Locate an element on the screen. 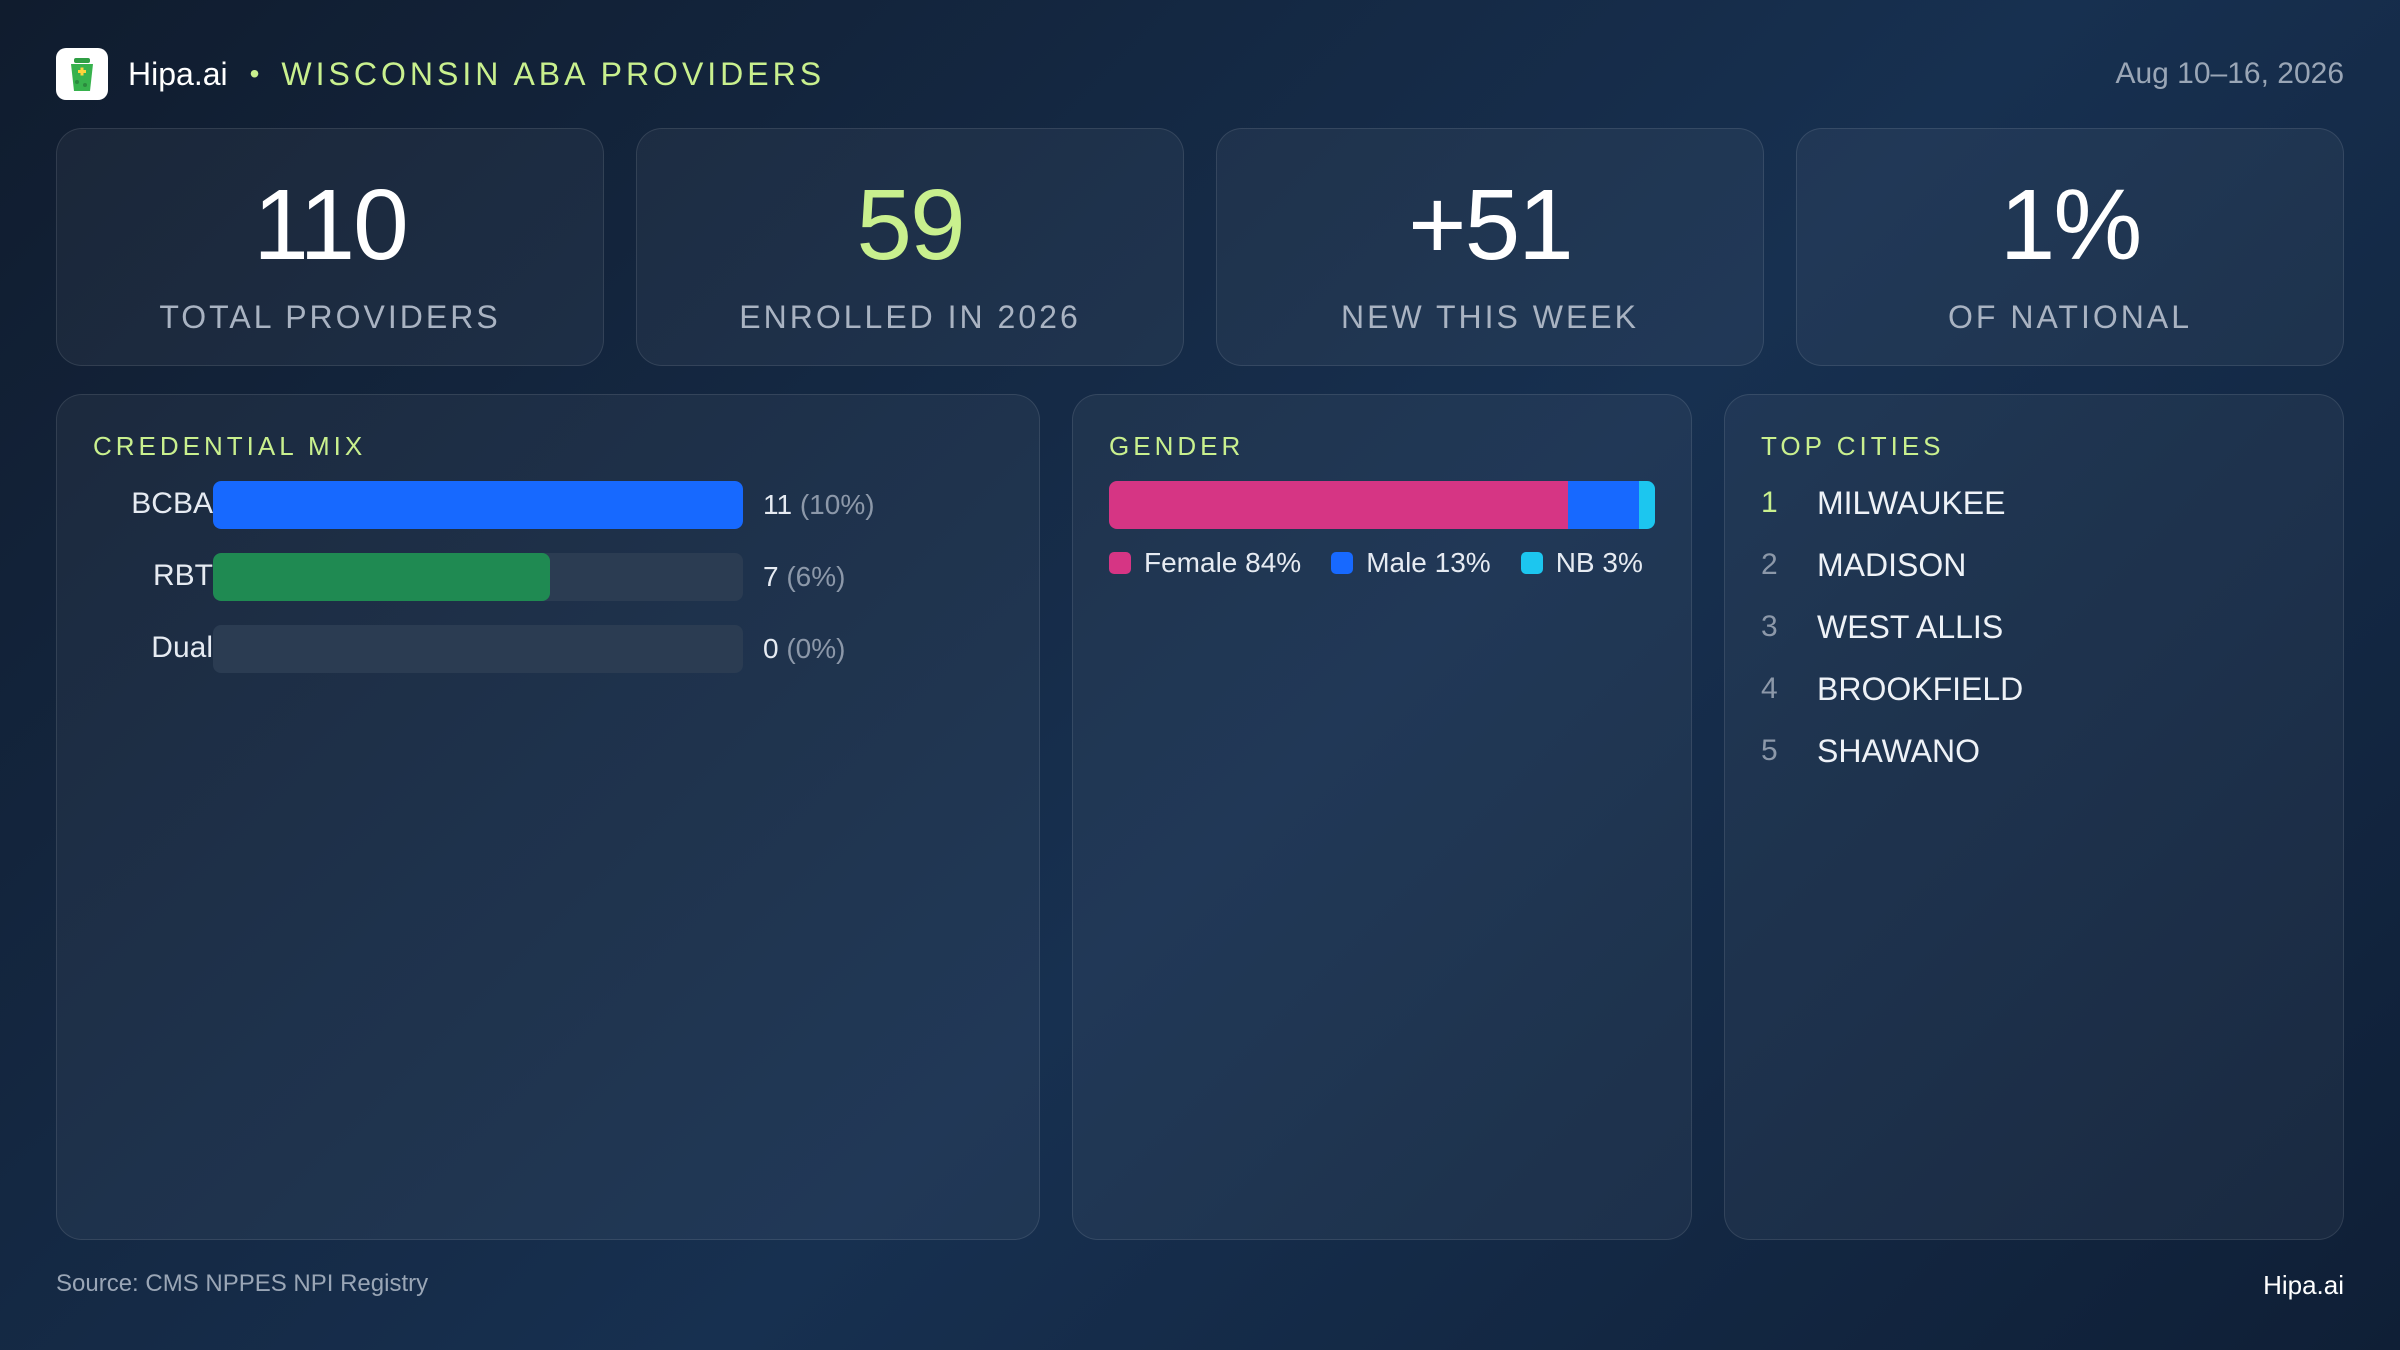 The height and width of the screenshot is (1350, 2400). city-name: SHAWANO is located at coordinates (1898, 750).